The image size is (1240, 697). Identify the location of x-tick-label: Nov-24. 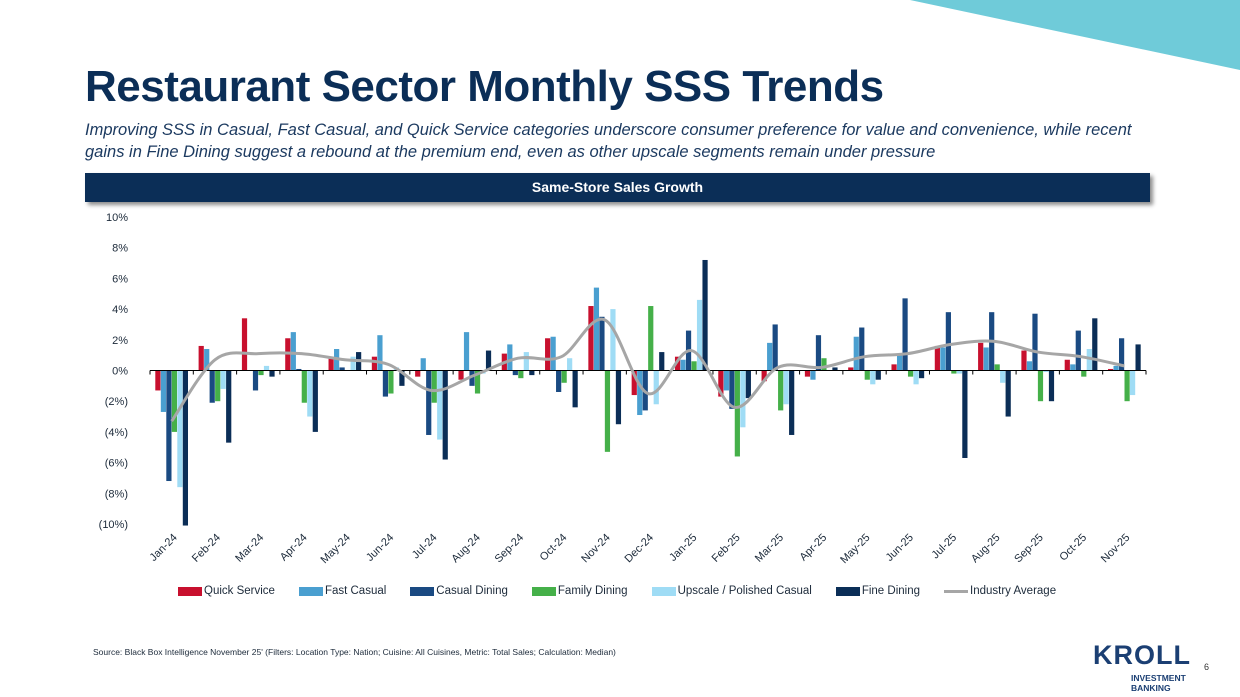
(596, 549).